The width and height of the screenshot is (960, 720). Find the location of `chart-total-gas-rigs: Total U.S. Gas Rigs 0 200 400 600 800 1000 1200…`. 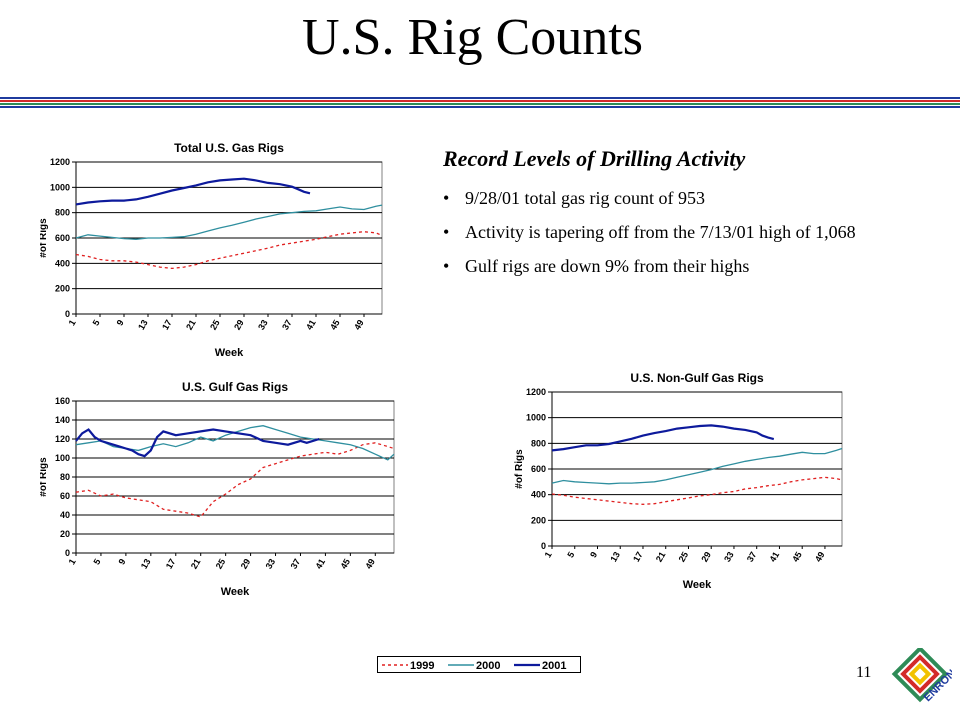

chart-total-gas-rigs: Total U.S. Gas Rigs 0 200 400 600 800 1000 1200… is located at coordinates (211, 250).